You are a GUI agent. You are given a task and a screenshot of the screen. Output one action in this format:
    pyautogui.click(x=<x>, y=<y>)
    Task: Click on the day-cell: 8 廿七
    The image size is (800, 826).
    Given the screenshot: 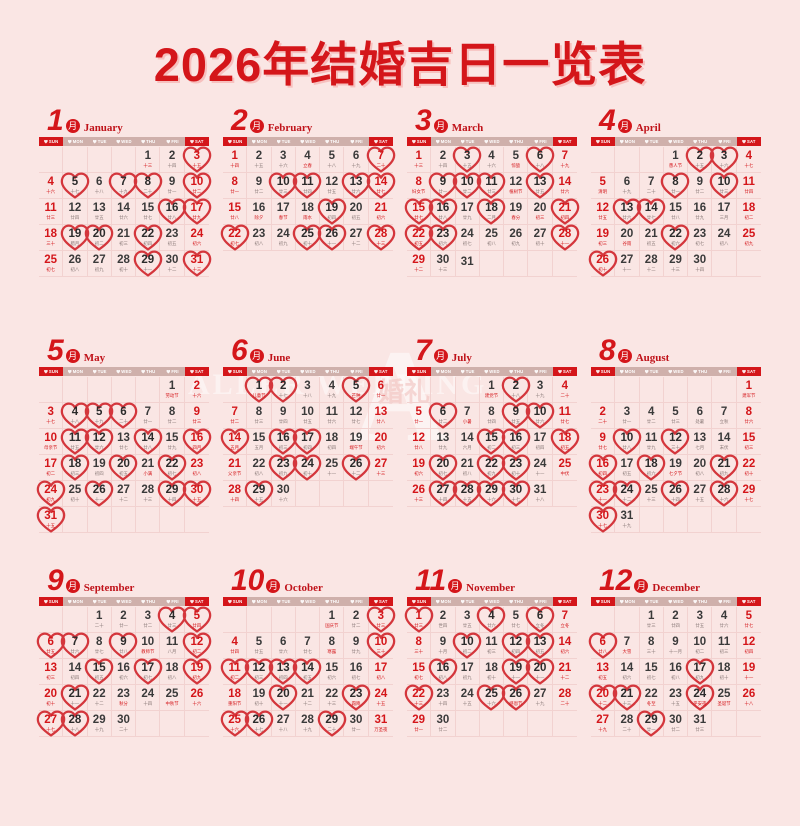 What is the action you would take?
    pyautogui.click(x=99, y=646)
    